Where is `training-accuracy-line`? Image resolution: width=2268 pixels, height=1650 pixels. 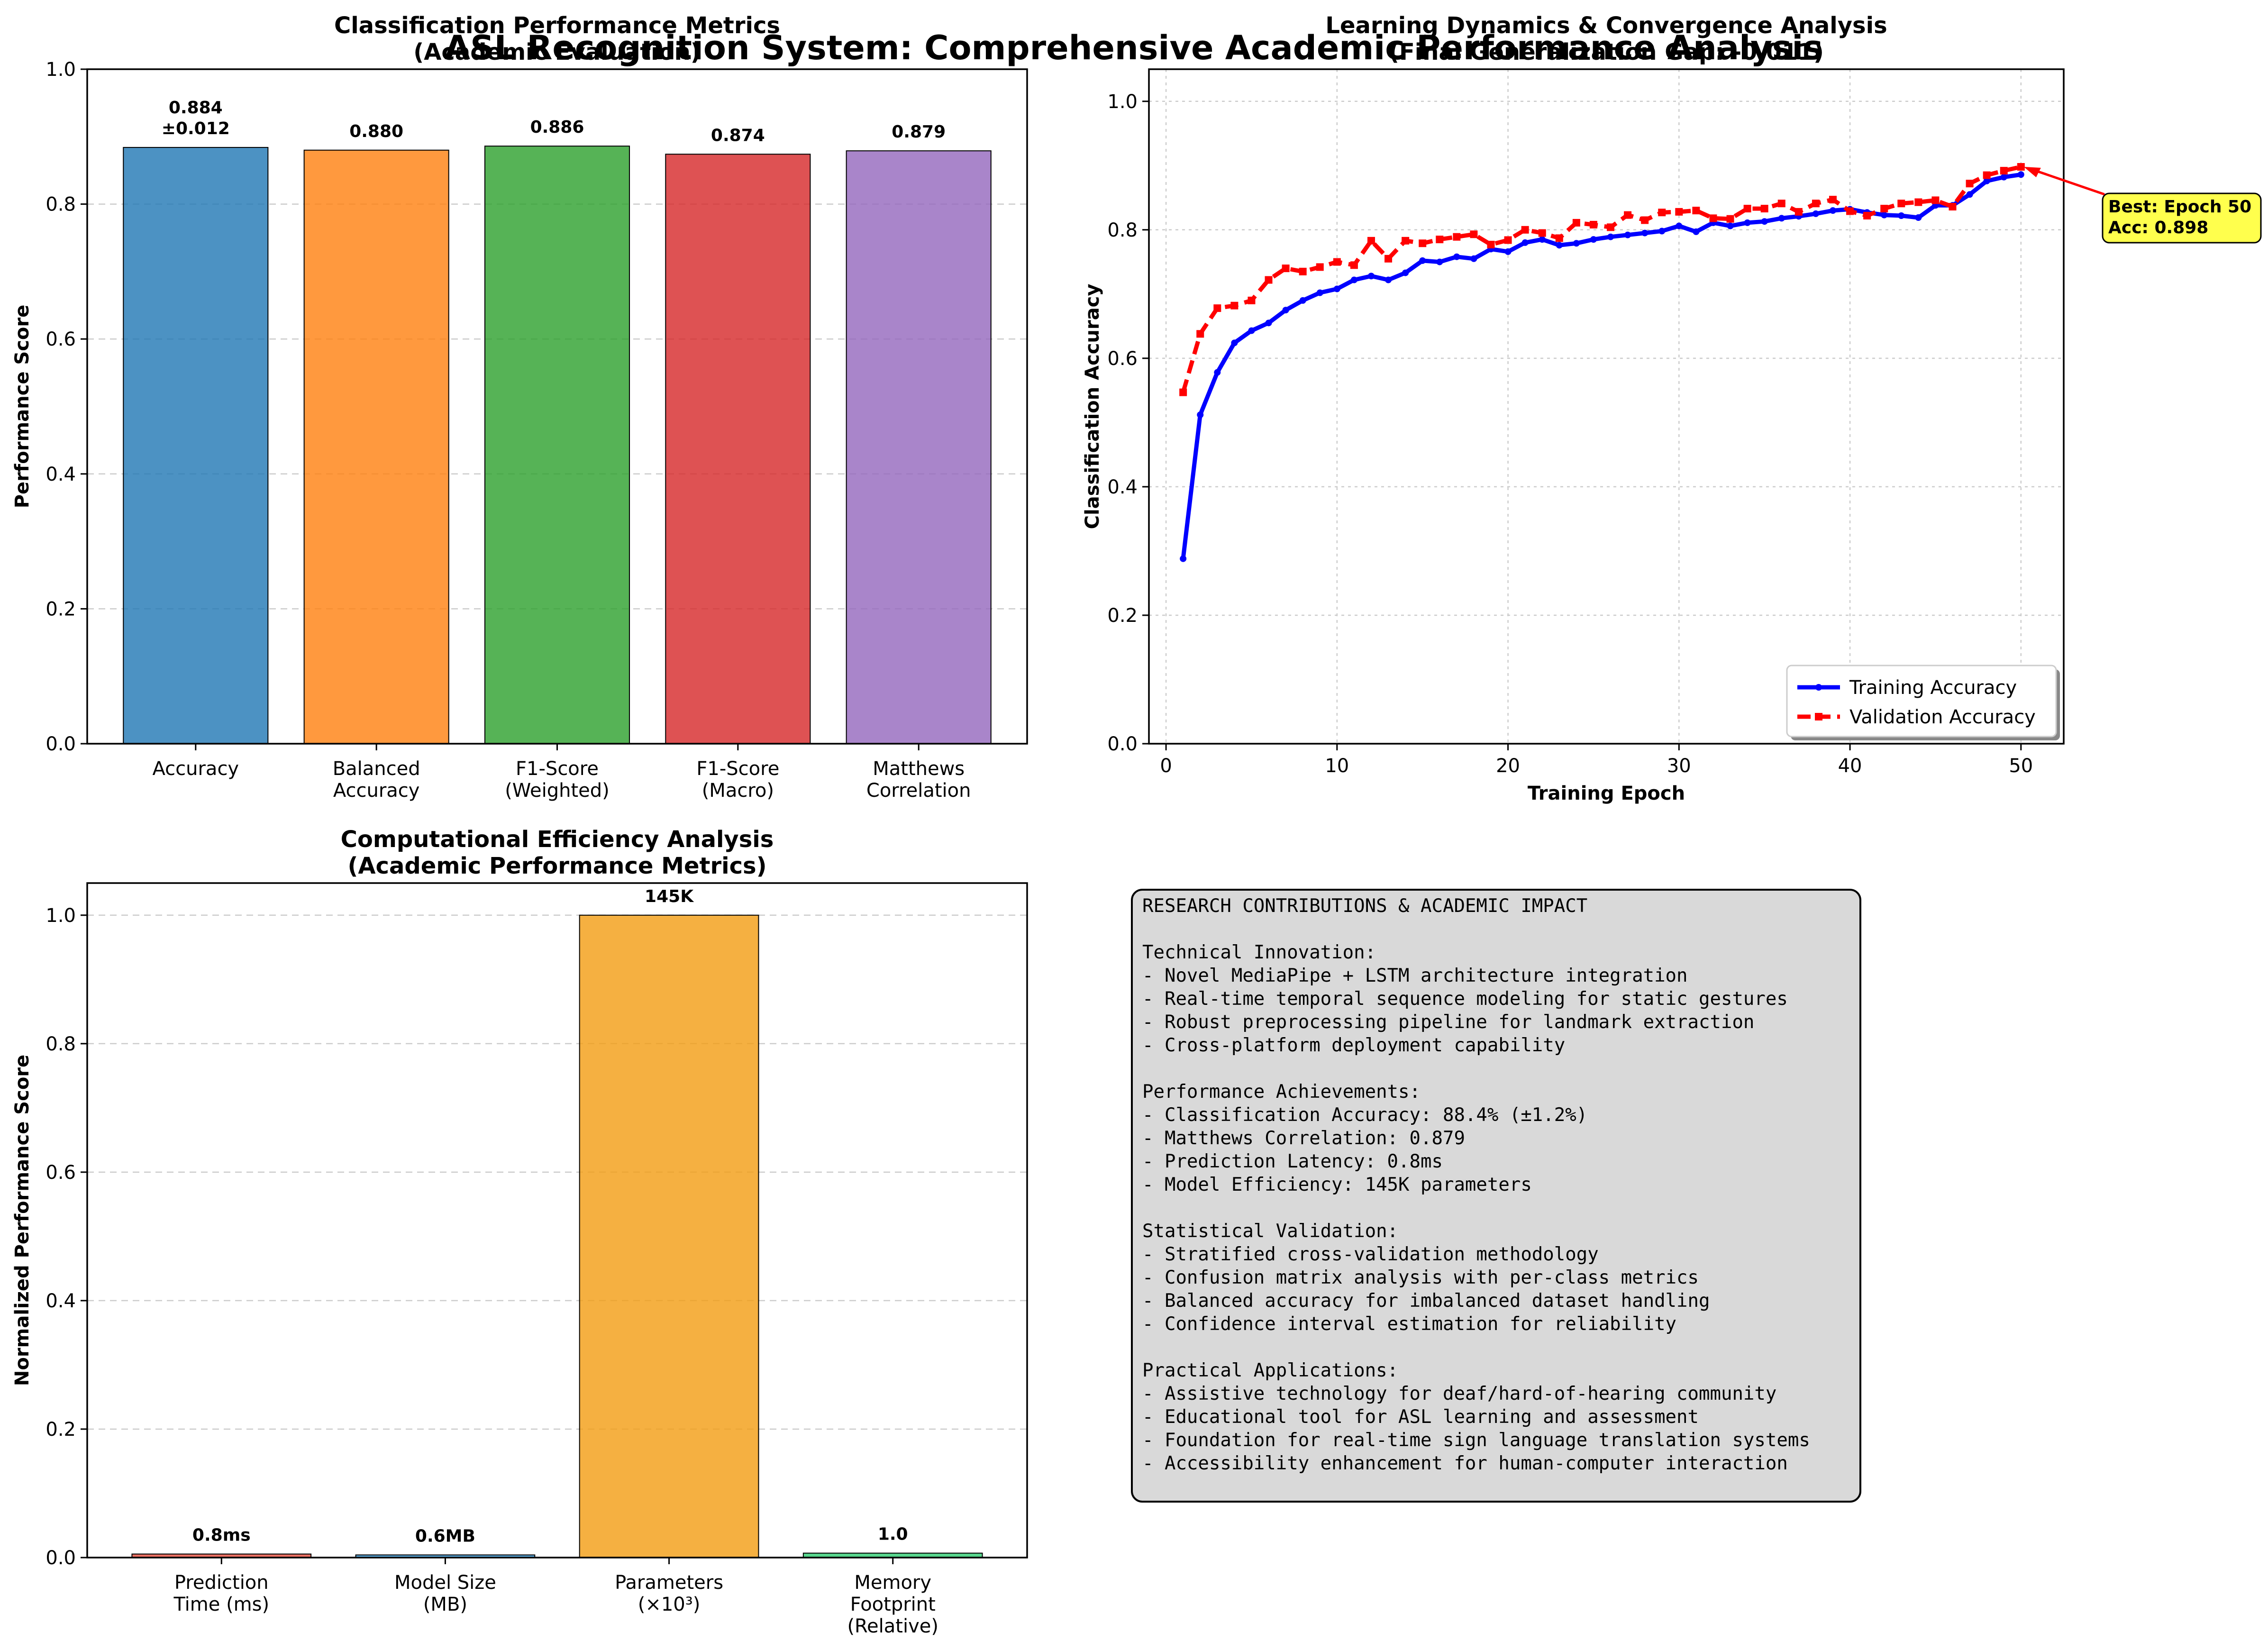
training-accuracy-line is located at coordinates (1602, 365).